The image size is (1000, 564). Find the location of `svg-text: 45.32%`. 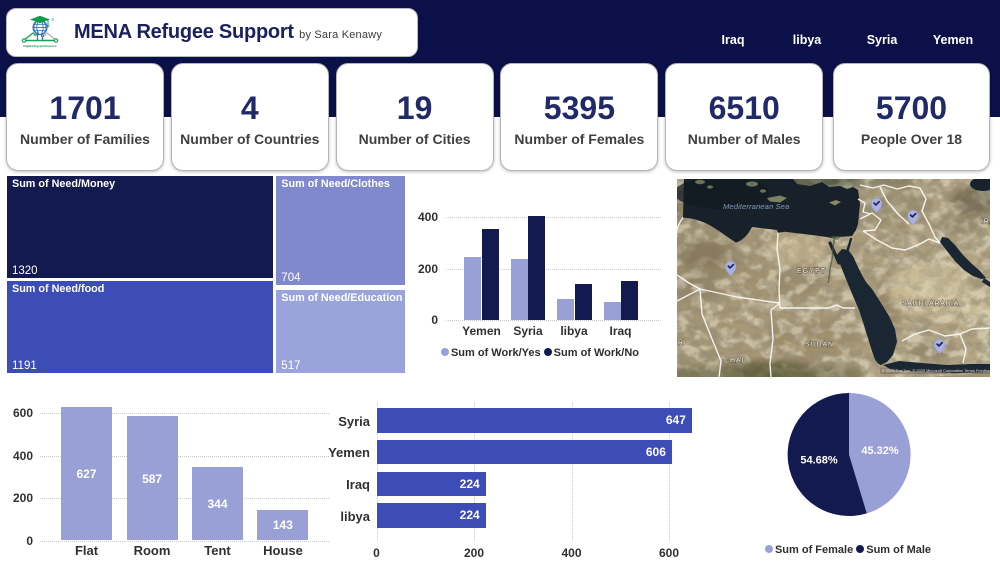

svg-text: 45.32% is located at coordinates (880, 451).